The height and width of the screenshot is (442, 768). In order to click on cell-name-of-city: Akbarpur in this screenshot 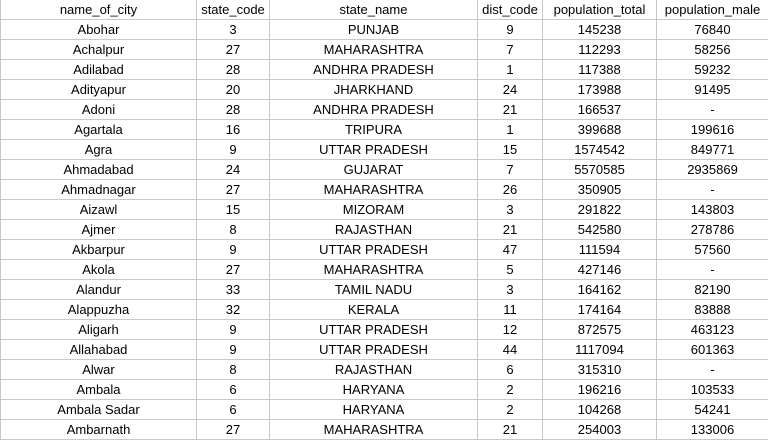, I will do `click(98, 249)`.